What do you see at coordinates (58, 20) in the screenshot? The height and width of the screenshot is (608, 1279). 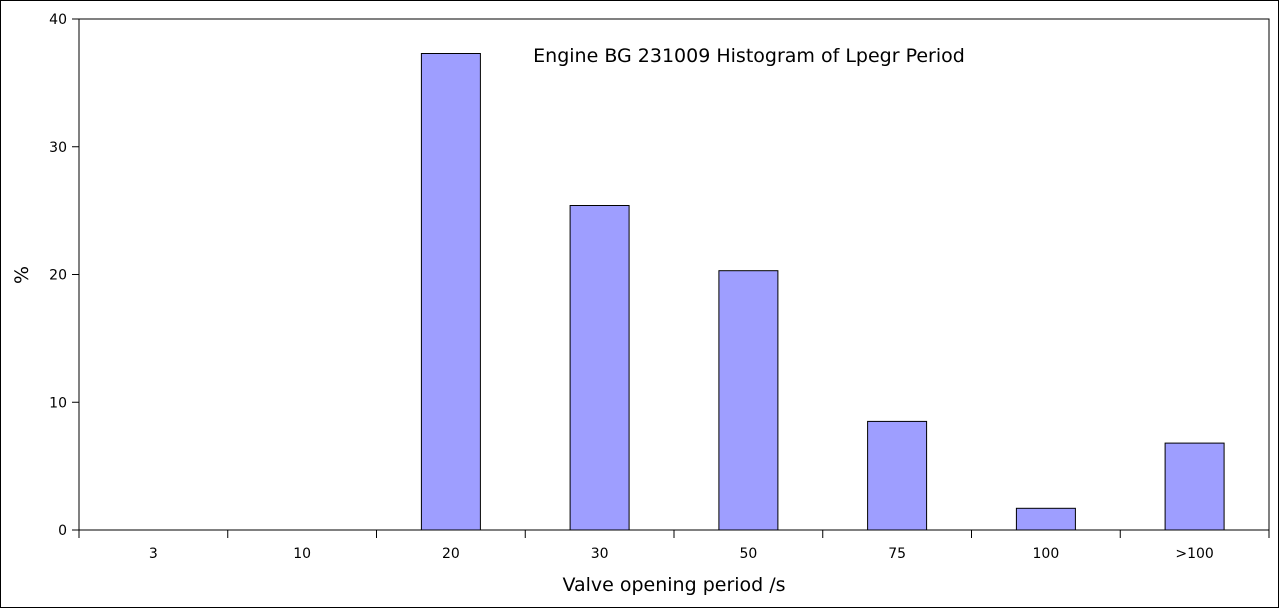 I see `y-tick-label: 40` at bounding box center [58, 20].